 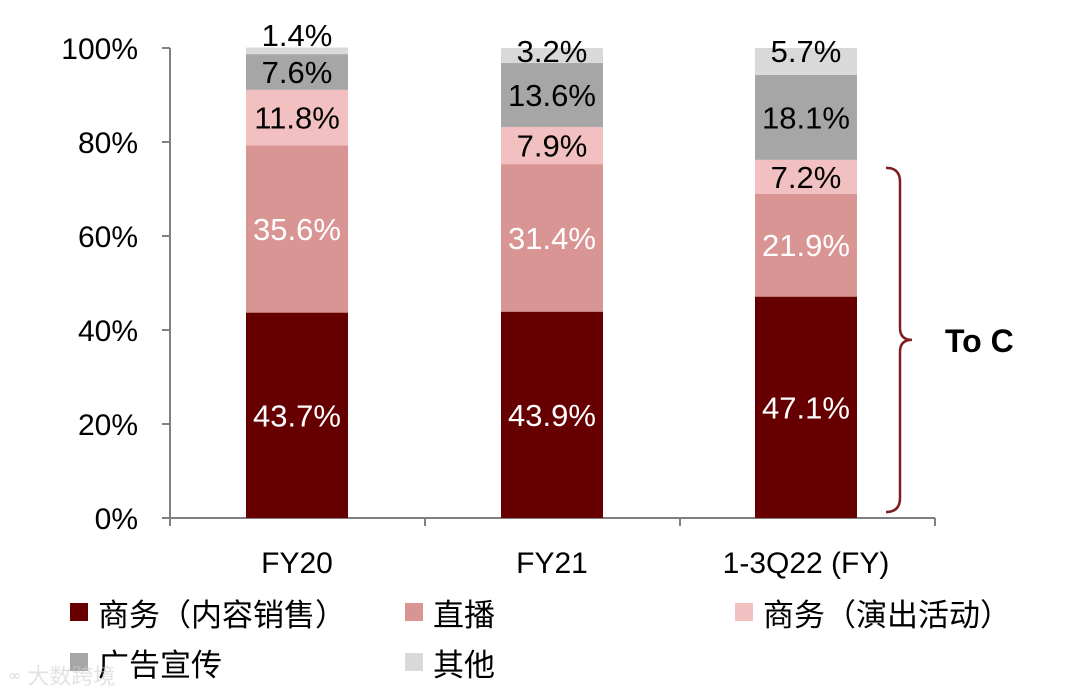 I want to click on data-label: 13.6%, so click(x=552, y=95).